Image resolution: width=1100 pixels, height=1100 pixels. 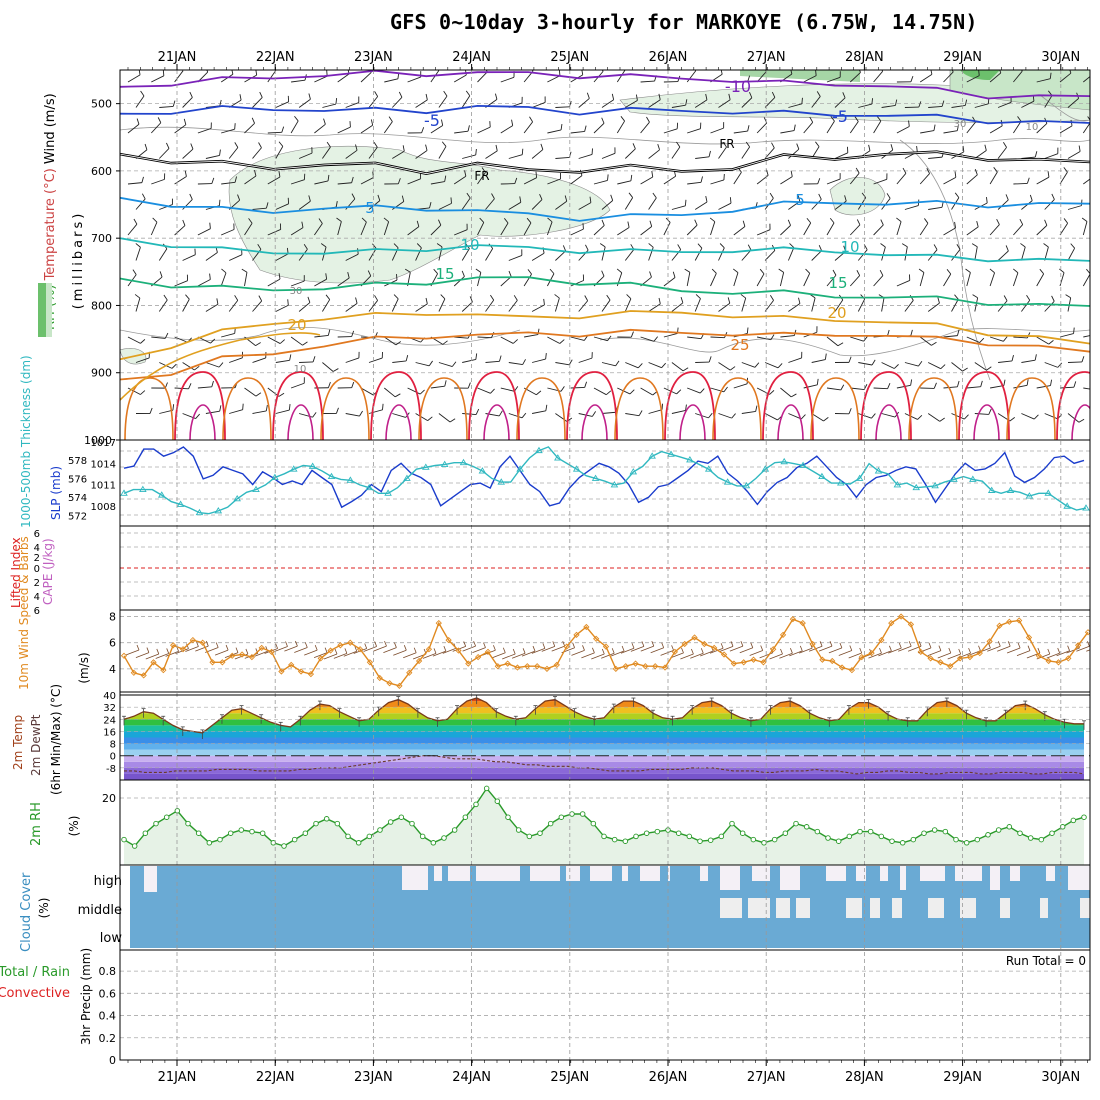 I want to click on x-tick-label-top: 29JAN, so click(x=962, y=57).